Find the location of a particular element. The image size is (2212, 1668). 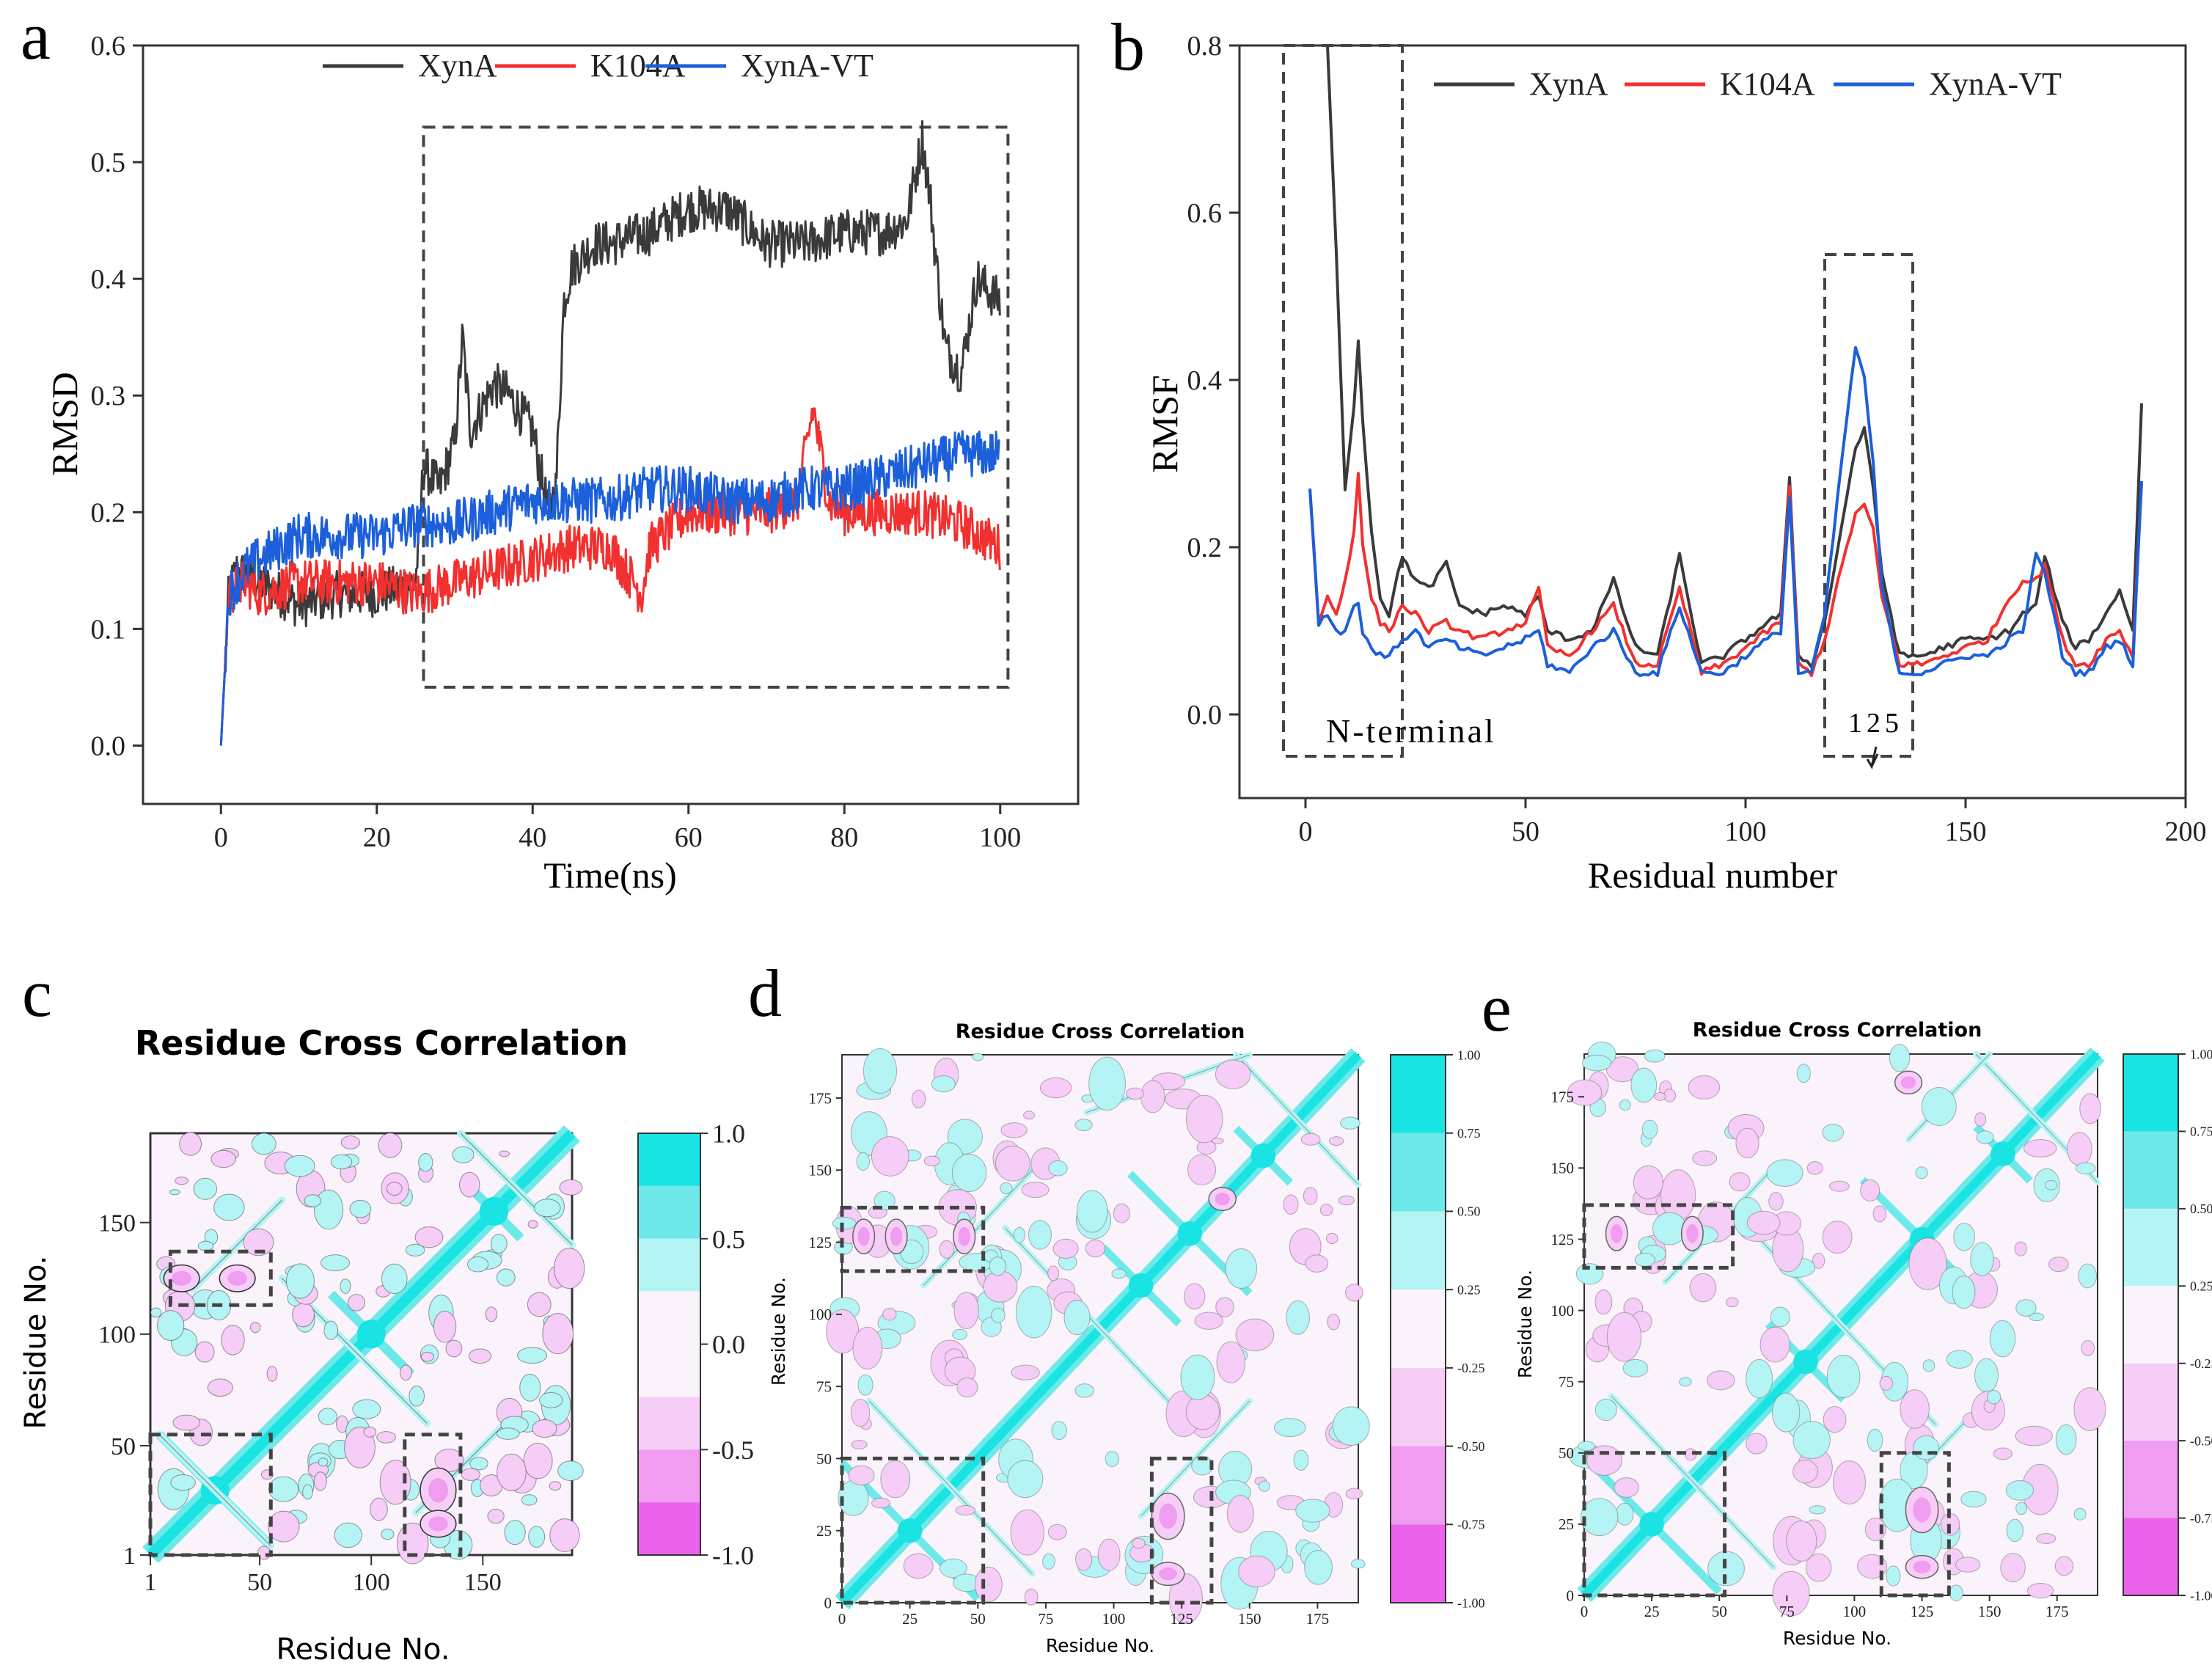

y-tick-label: 0 is located at coordinates (828, 1603).